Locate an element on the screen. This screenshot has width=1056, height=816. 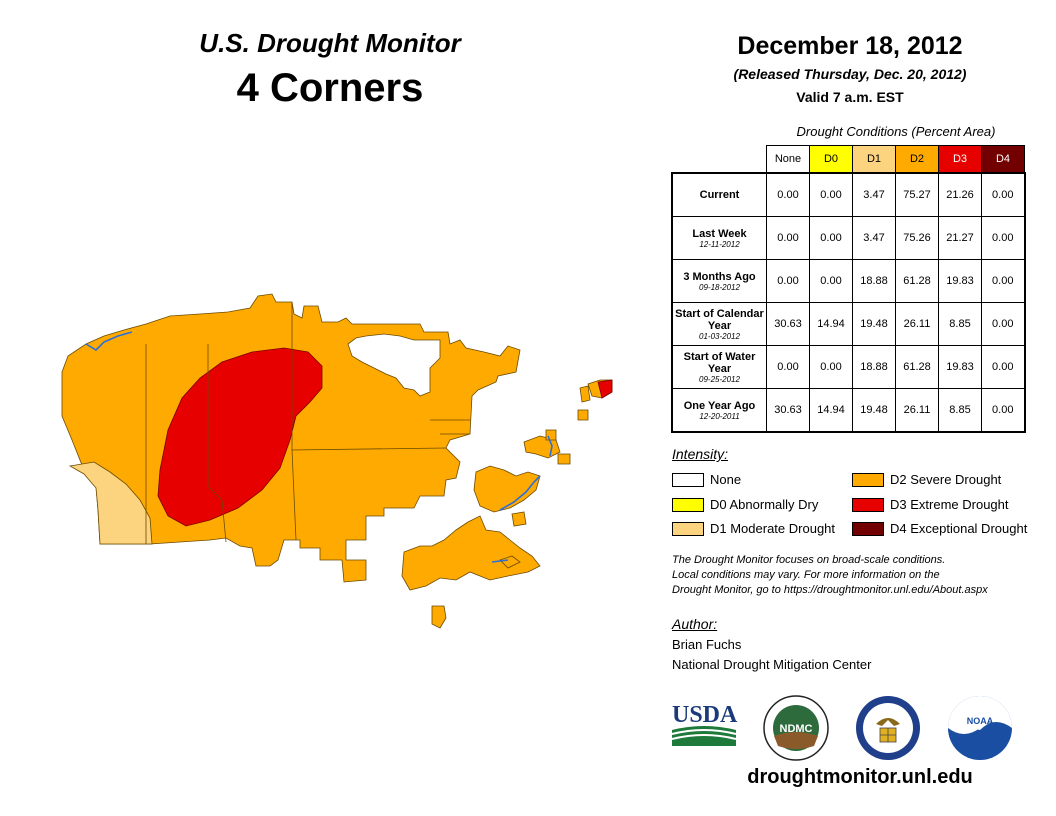
usda-logo-text: USDA is located at coordinates (705, 715).